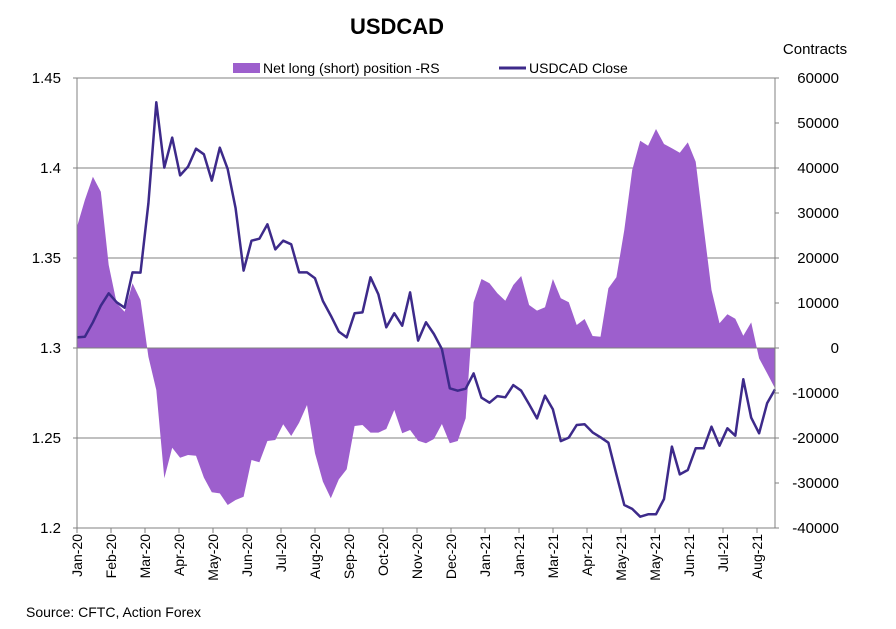  What do you see at coordinates (397, 26) in the screenshot?
I see `chart-title: USDCAD` at bounding box center [397, 26].